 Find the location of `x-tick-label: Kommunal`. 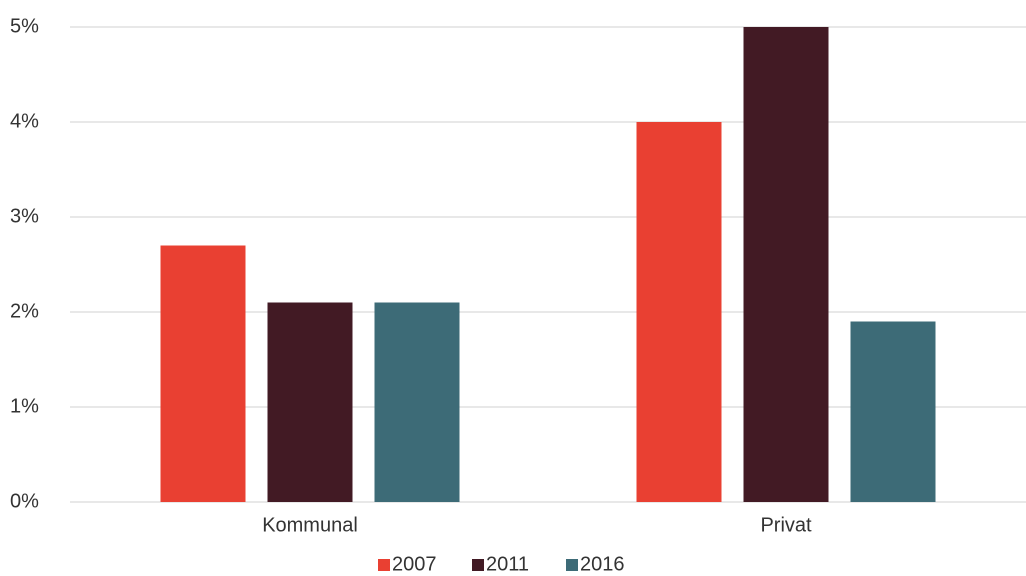

x-tick-label: Kommunal is located at coordinates (310, 525).